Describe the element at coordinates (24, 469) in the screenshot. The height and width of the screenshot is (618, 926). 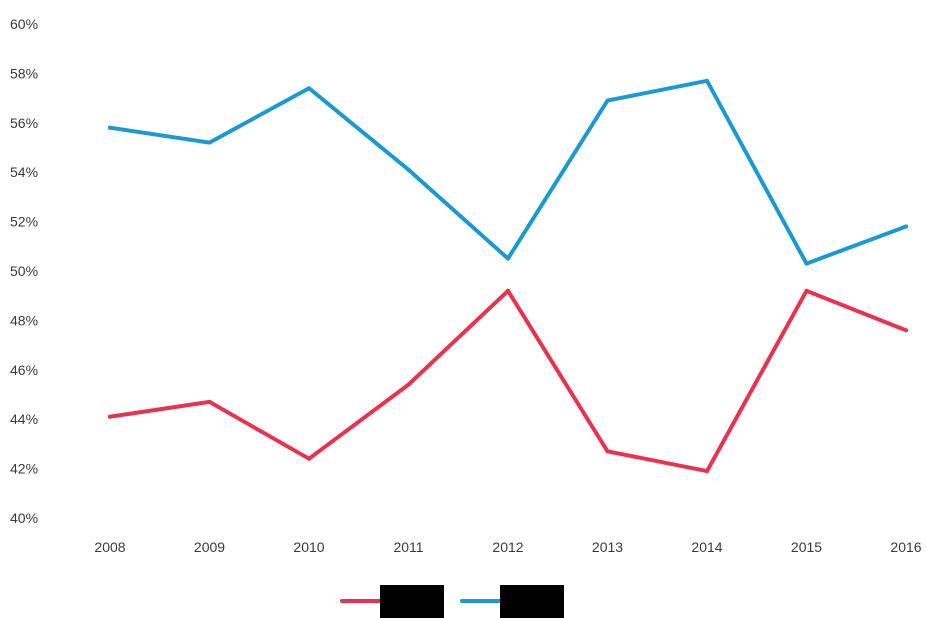
I see `y-tick-label: 42%` at that location.